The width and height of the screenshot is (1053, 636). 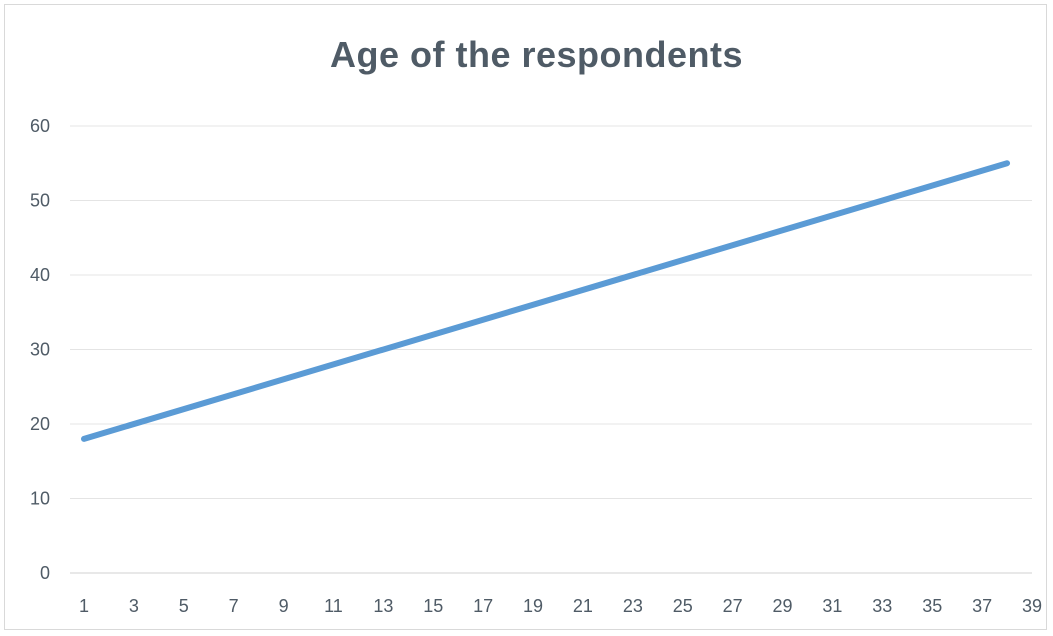 I want to click on x-tick-label: 3, so click(x=134, y=606).